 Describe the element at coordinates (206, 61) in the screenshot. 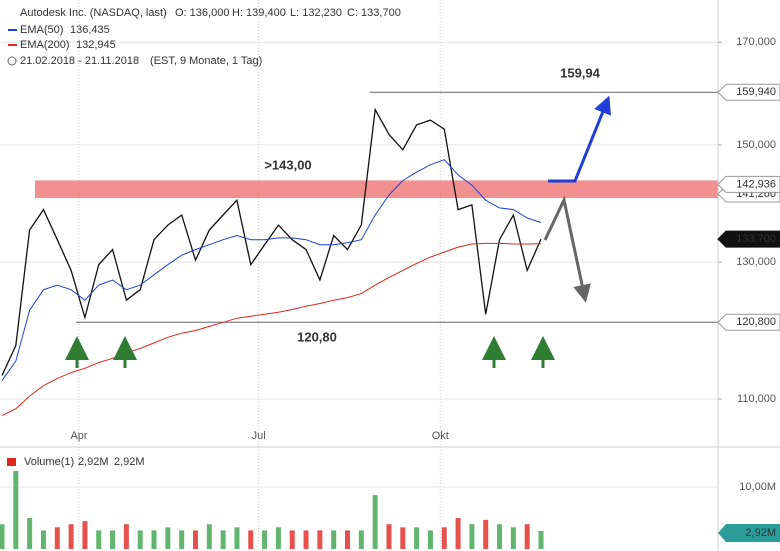

I see `period-note: (EST, 9 Monate, 1 Tag)` at that location.